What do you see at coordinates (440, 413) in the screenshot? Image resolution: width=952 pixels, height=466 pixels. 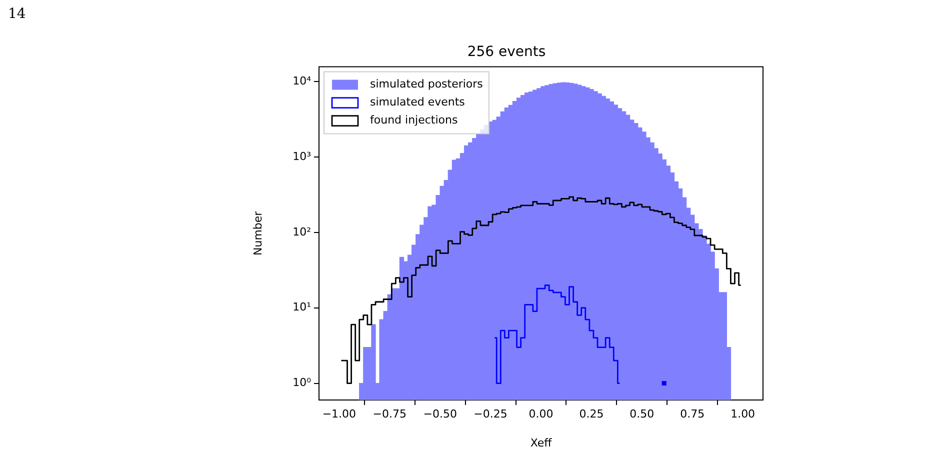 I see `x-tick-label: −0.50` at bounding box center [440, 413].